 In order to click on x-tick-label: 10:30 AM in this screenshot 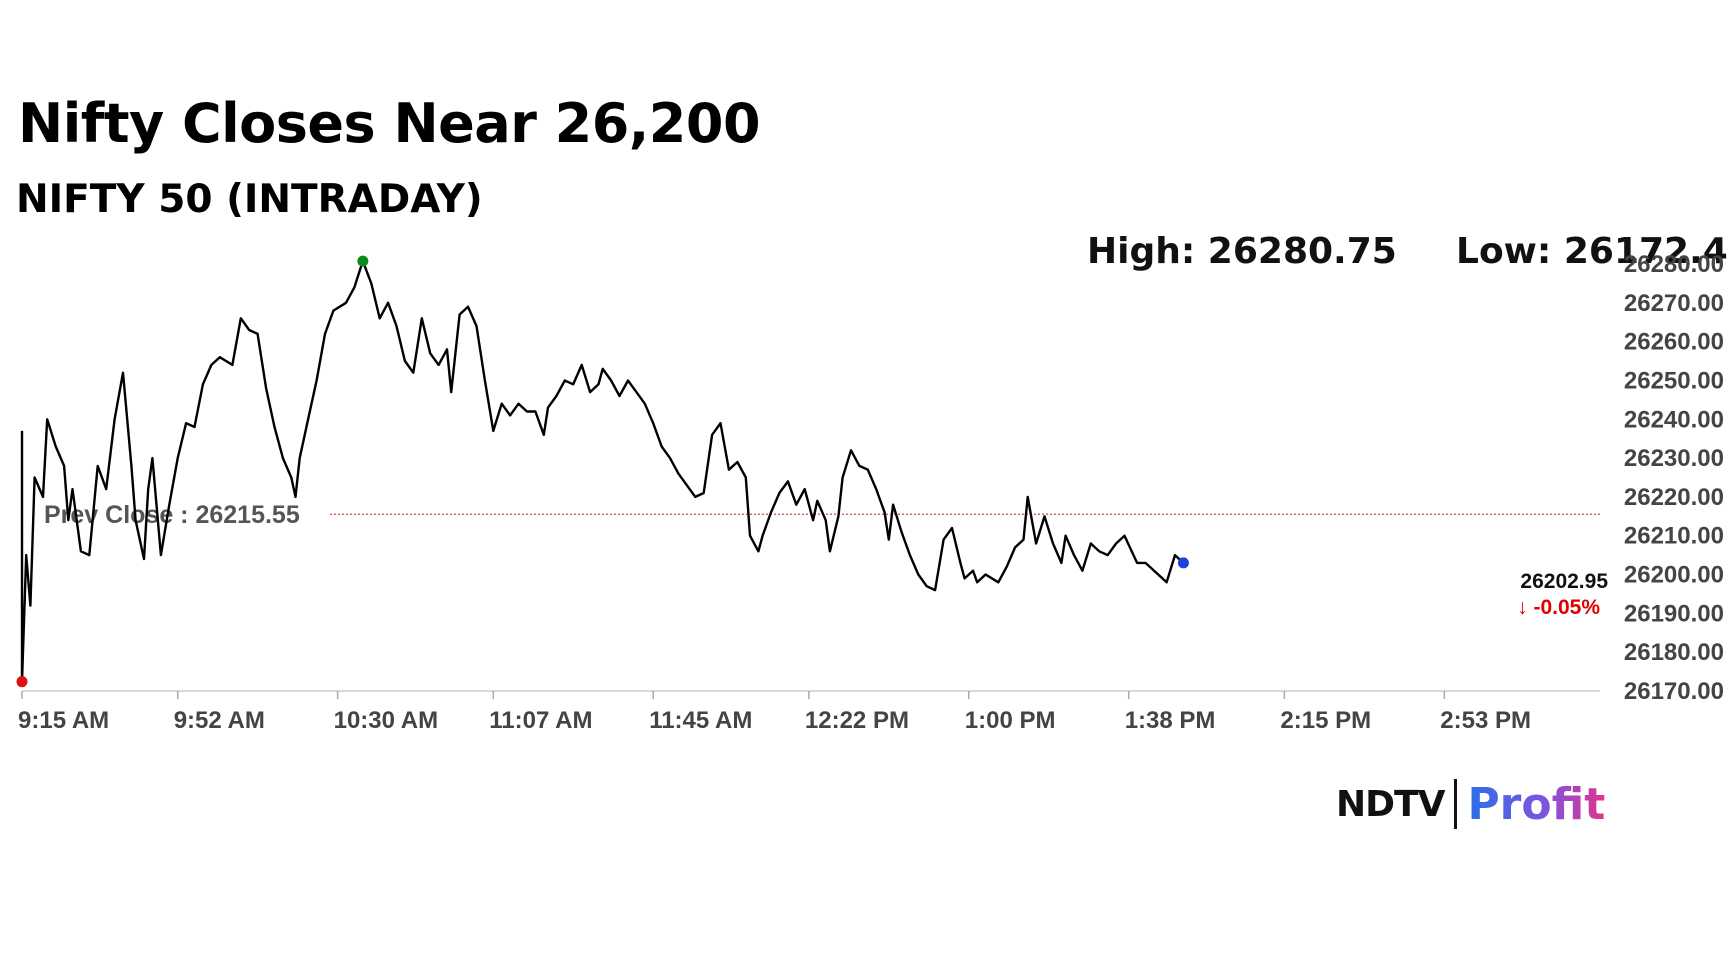, I will do `click(386, 720)`.